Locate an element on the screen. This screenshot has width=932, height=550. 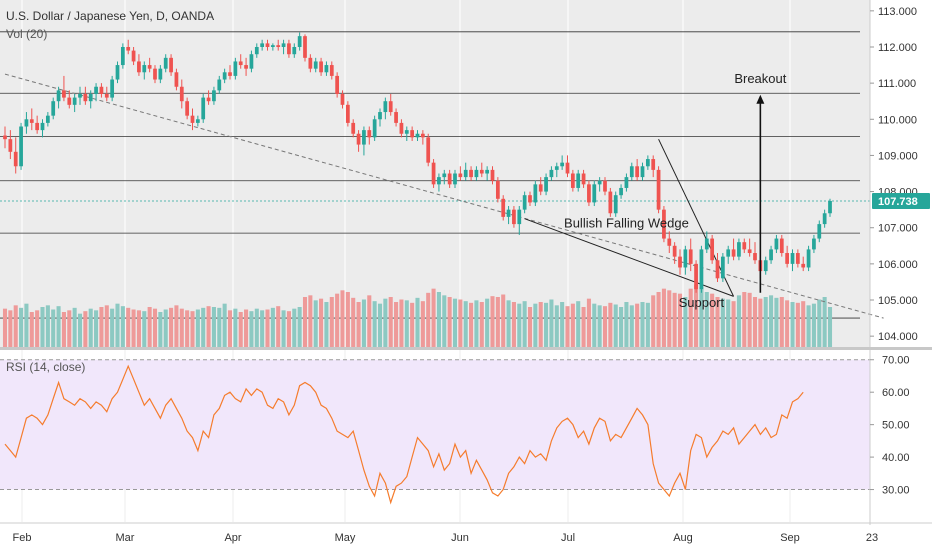
price-tick-label: 112.000 is located at coordinates (897, 48).